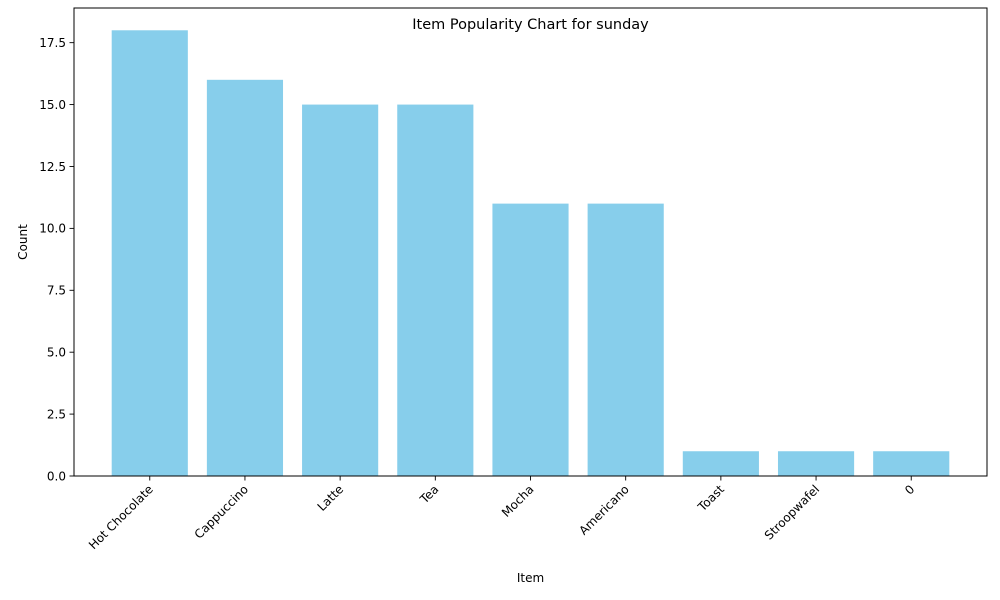 Image resolution: width=1000 pixels, height=600 pixels. Describe the element at coordinates (52, 229) in the screenshot. I see `y-tick-label-4: 10.0` at that location.